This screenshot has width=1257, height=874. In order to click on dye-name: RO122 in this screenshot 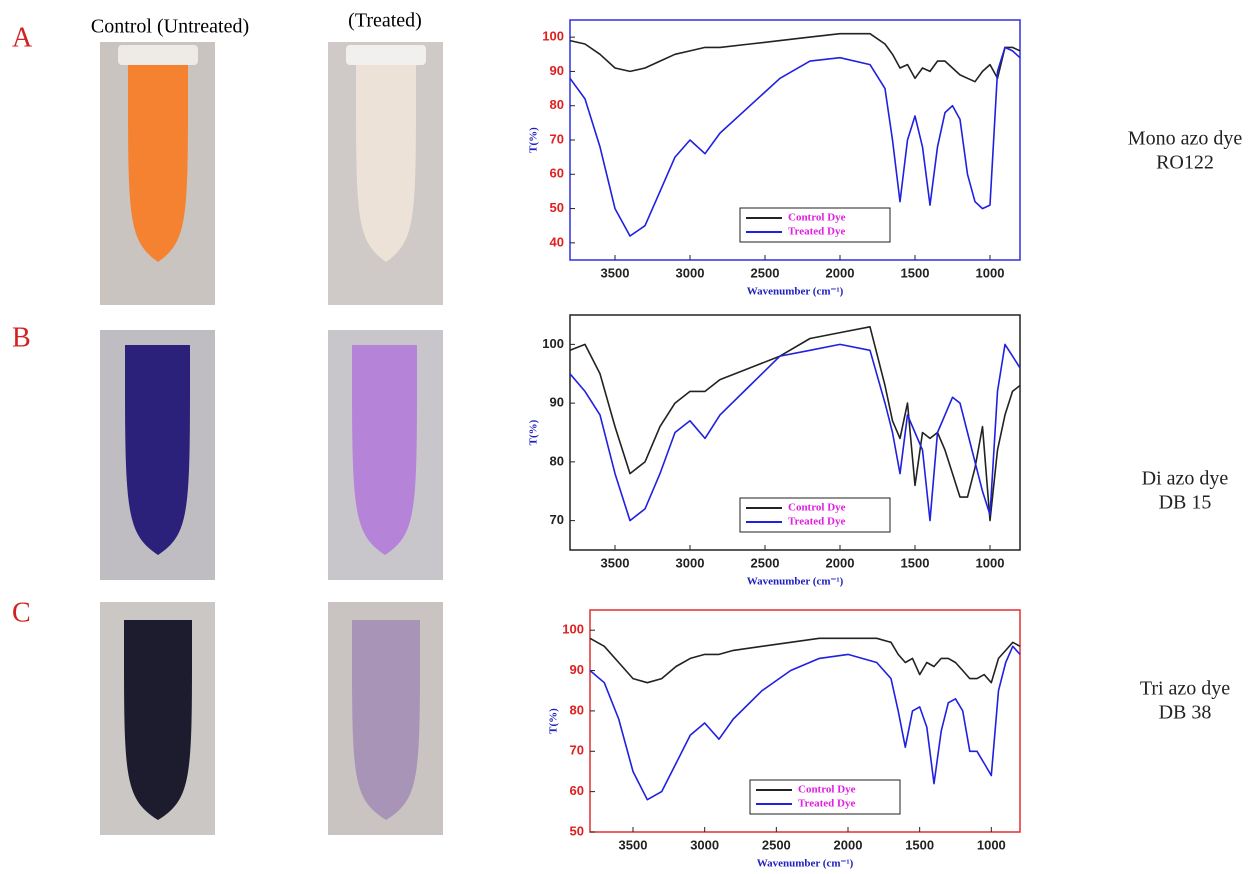, I will do `click(1185, 163)`.